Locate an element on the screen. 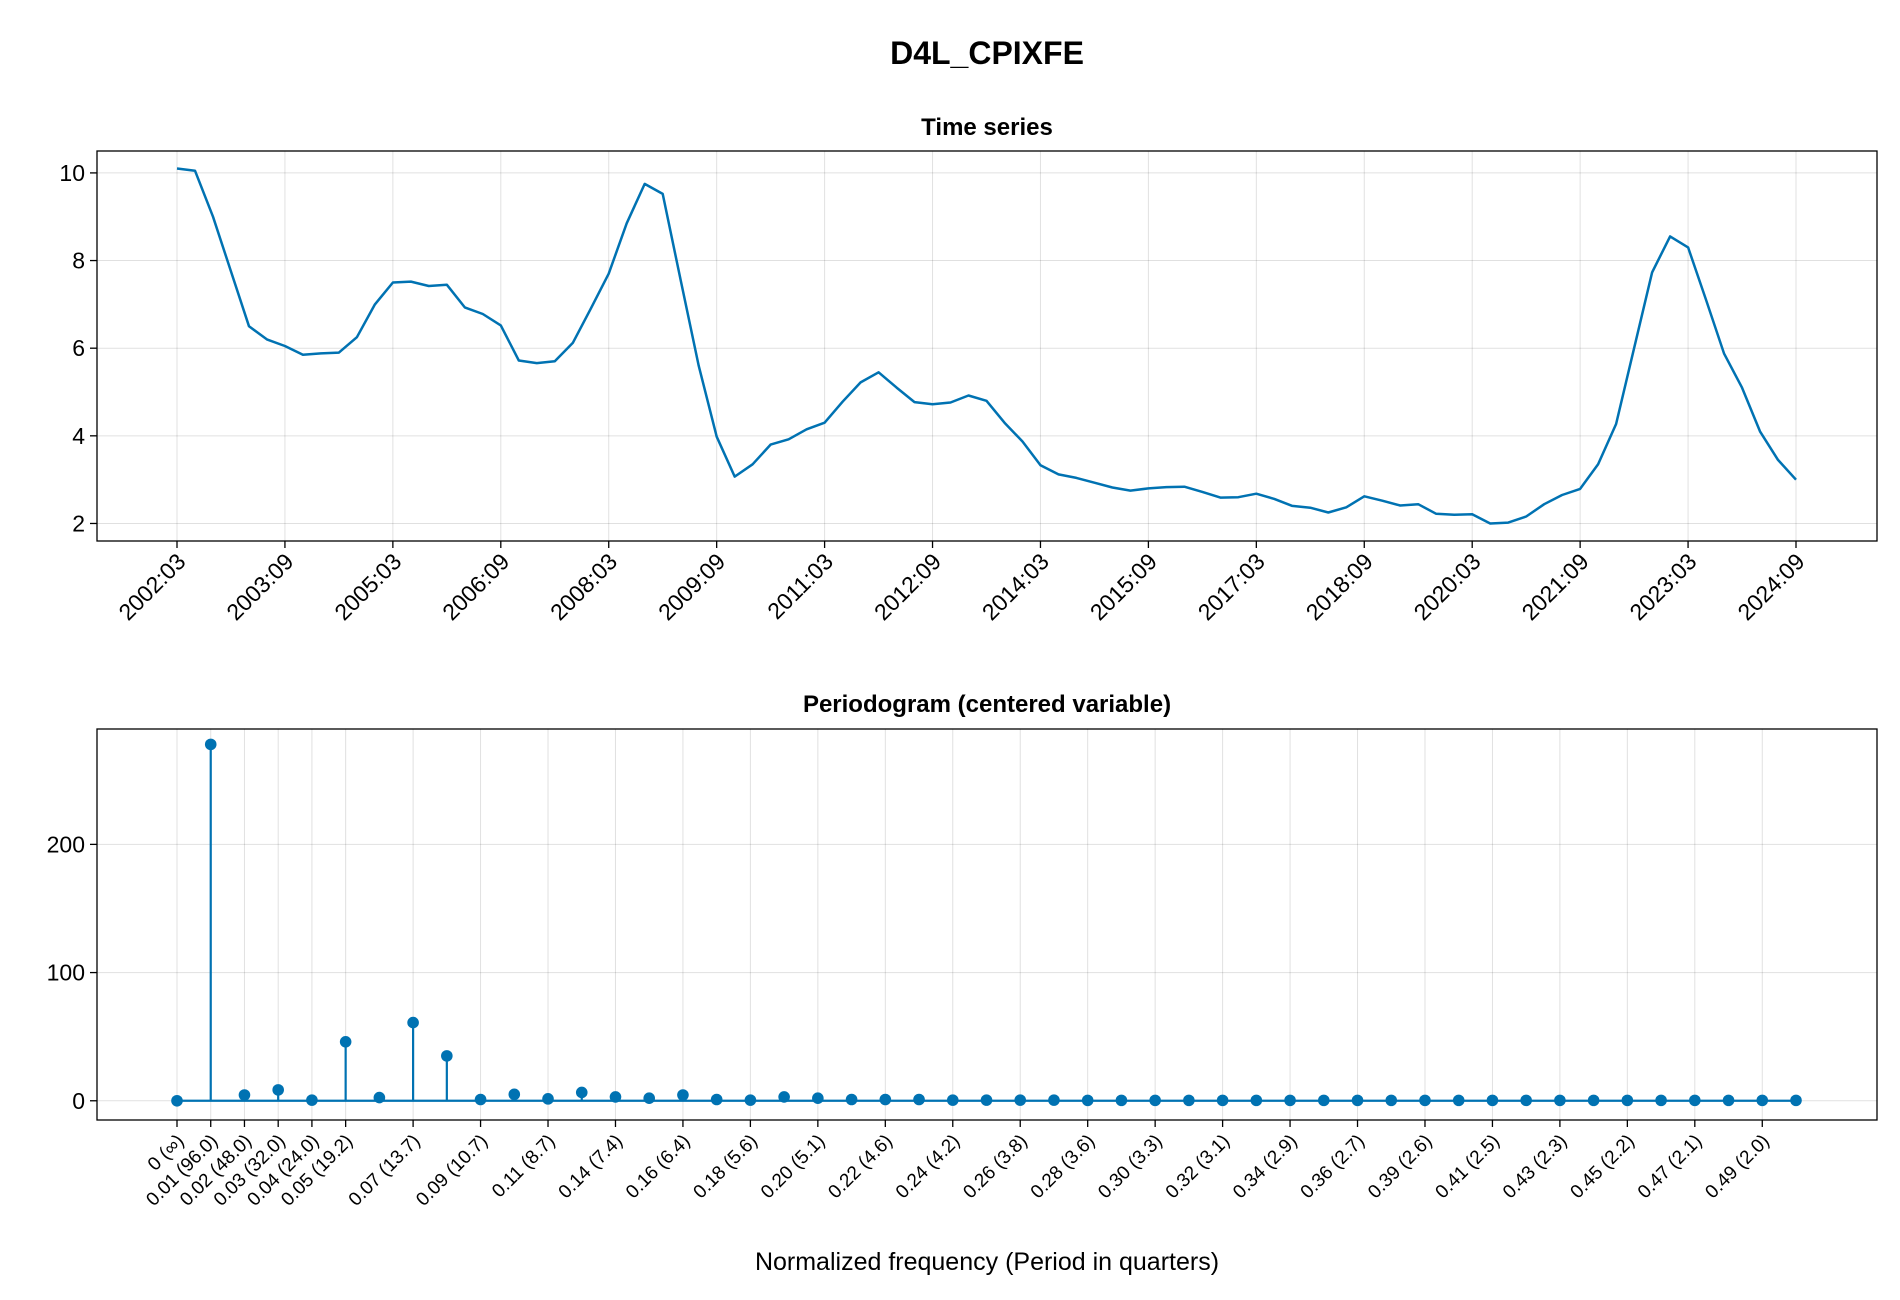  pg-x-tick-label: 0.14 (7.4) is located at coordinates (591, 1167).